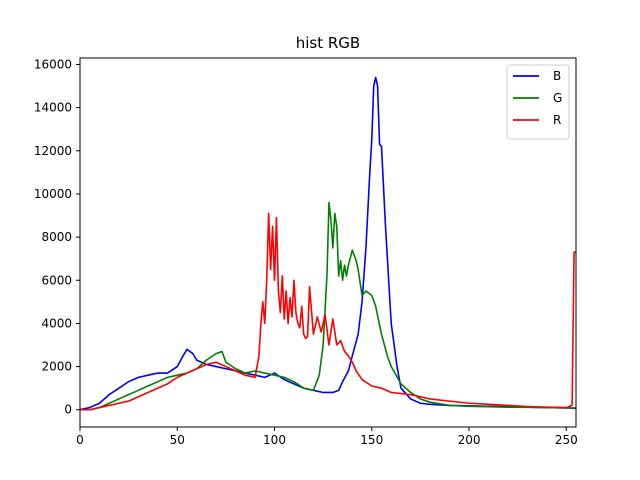 This screenshot has height=480, width=640. Describe the element at coordinates (56, 280) in the screenshot. I see `y-tick-label: 6000` at that location.